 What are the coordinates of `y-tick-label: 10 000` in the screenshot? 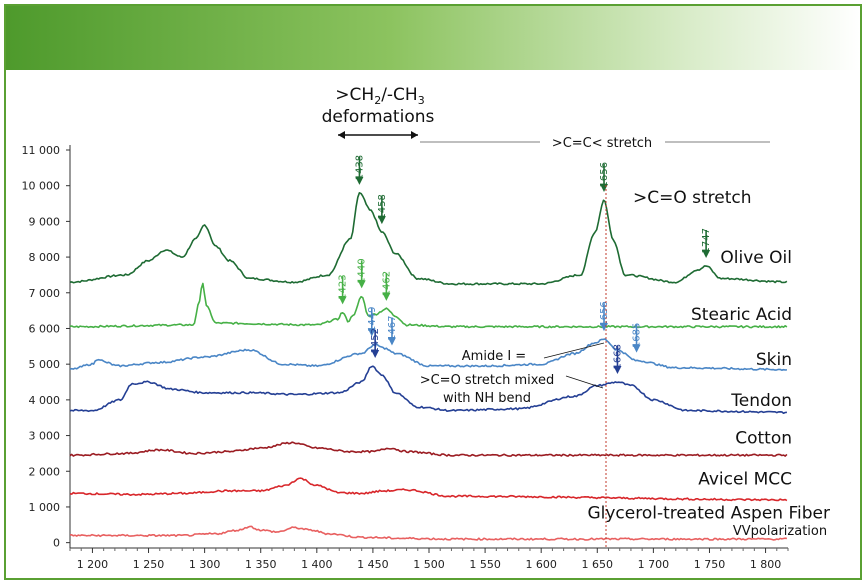 It's located at (41, 186).